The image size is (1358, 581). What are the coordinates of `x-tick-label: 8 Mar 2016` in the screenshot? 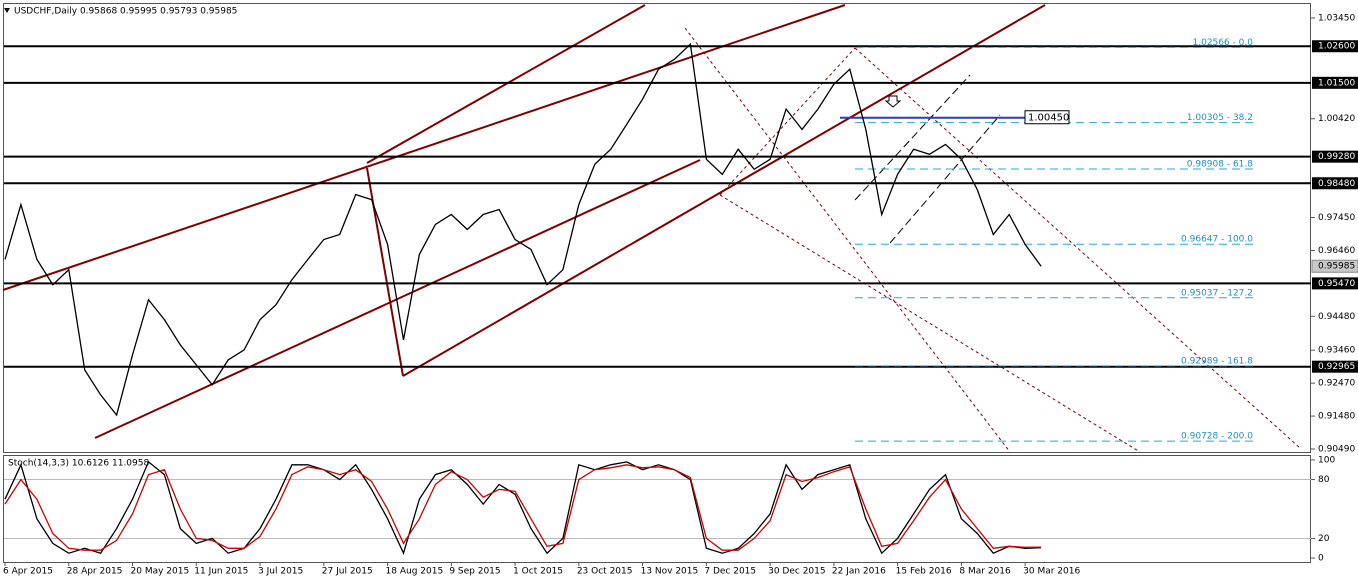 It's located at (985, 572).